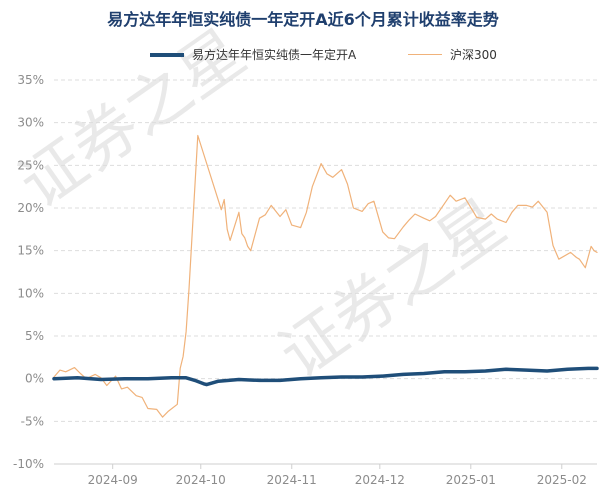 The image size is (606, 500). What do you see at coordinates (274, 55) in the screenshot?
I see `legend-label-fund: 易方达年年恒实纯债一年定开A` at bounding box center [274, 55].